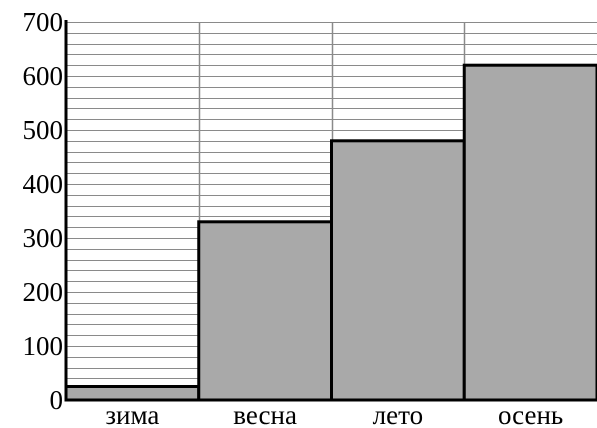  Describe the element at coordinates (132, 414) in the screenshot. I see `x-category-label: зима` at that location.